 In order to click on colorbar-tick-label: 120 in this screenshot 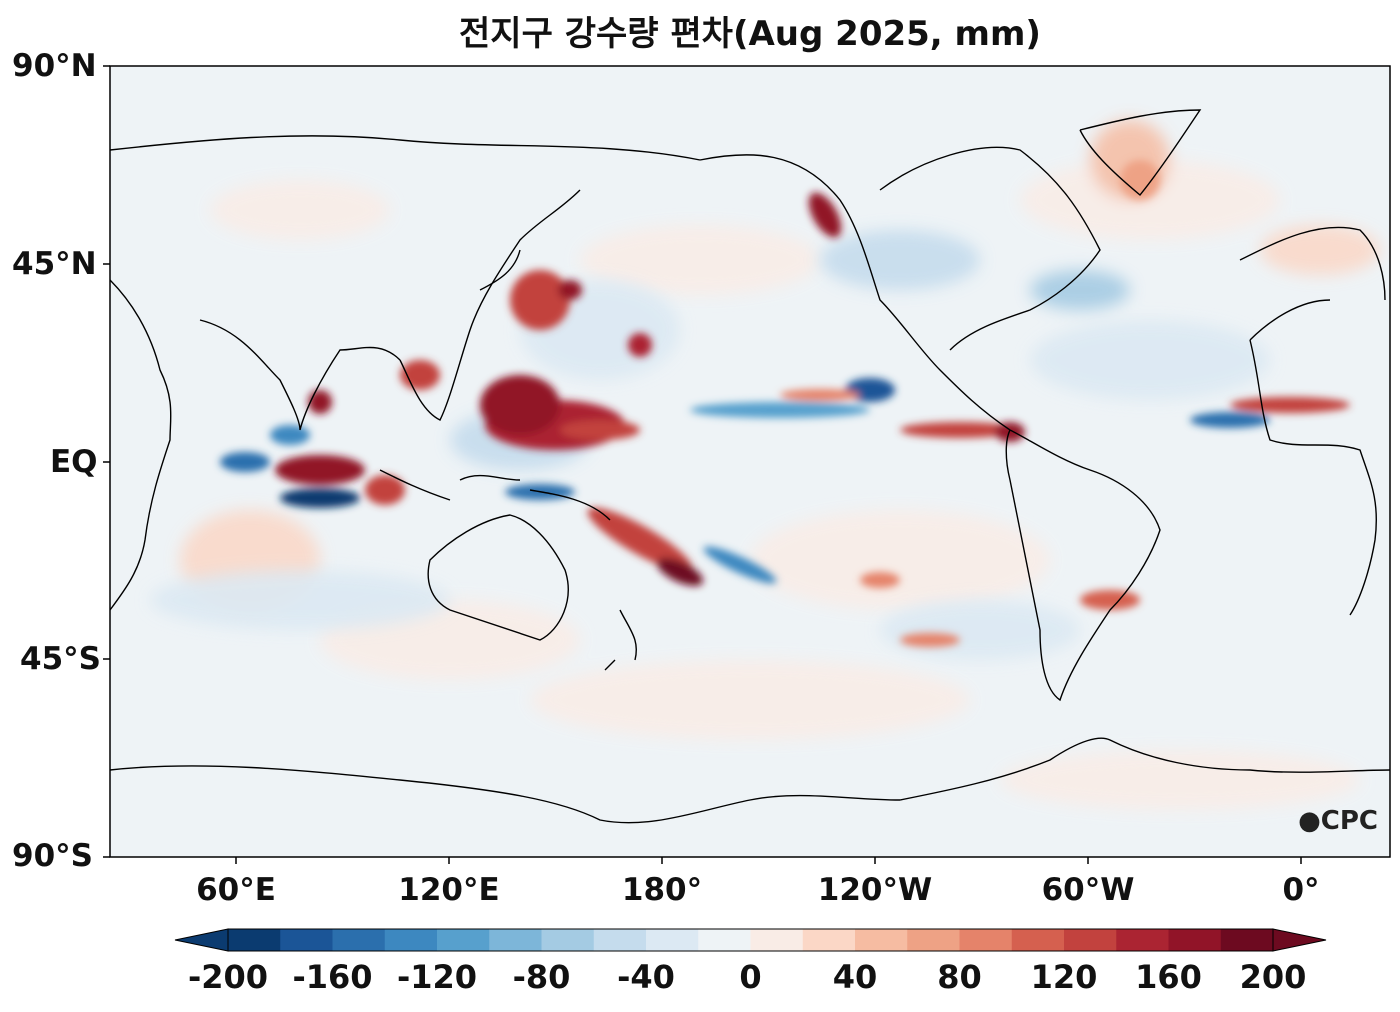, I will do `click(1064, 977)`.